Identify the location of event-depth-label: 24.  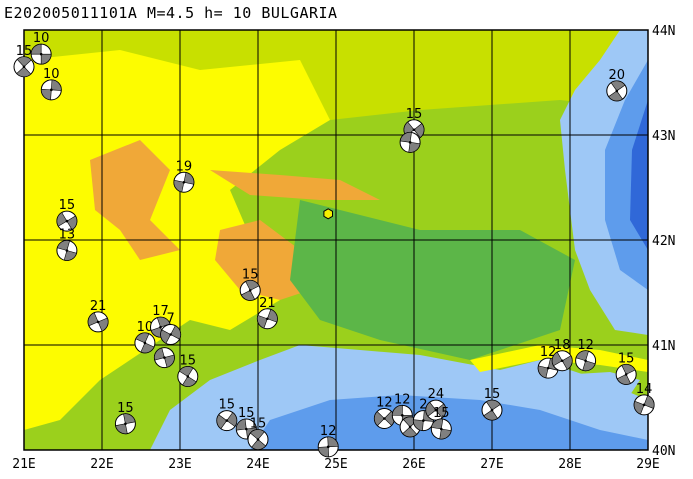
(436, 394).